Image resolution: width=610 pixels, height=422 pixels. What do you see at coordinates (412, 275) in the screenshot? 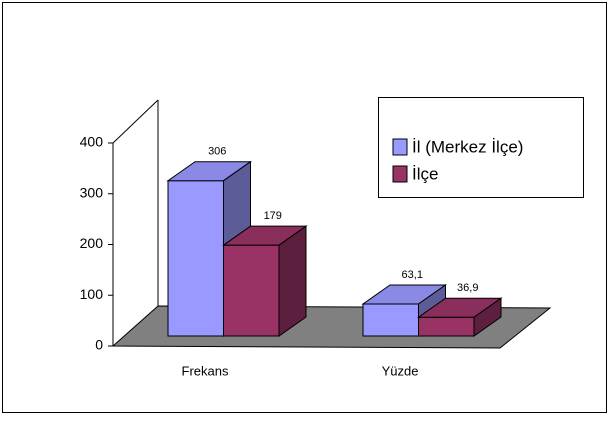
I see `data-label: 63,1` at bounding box center [412, 275].